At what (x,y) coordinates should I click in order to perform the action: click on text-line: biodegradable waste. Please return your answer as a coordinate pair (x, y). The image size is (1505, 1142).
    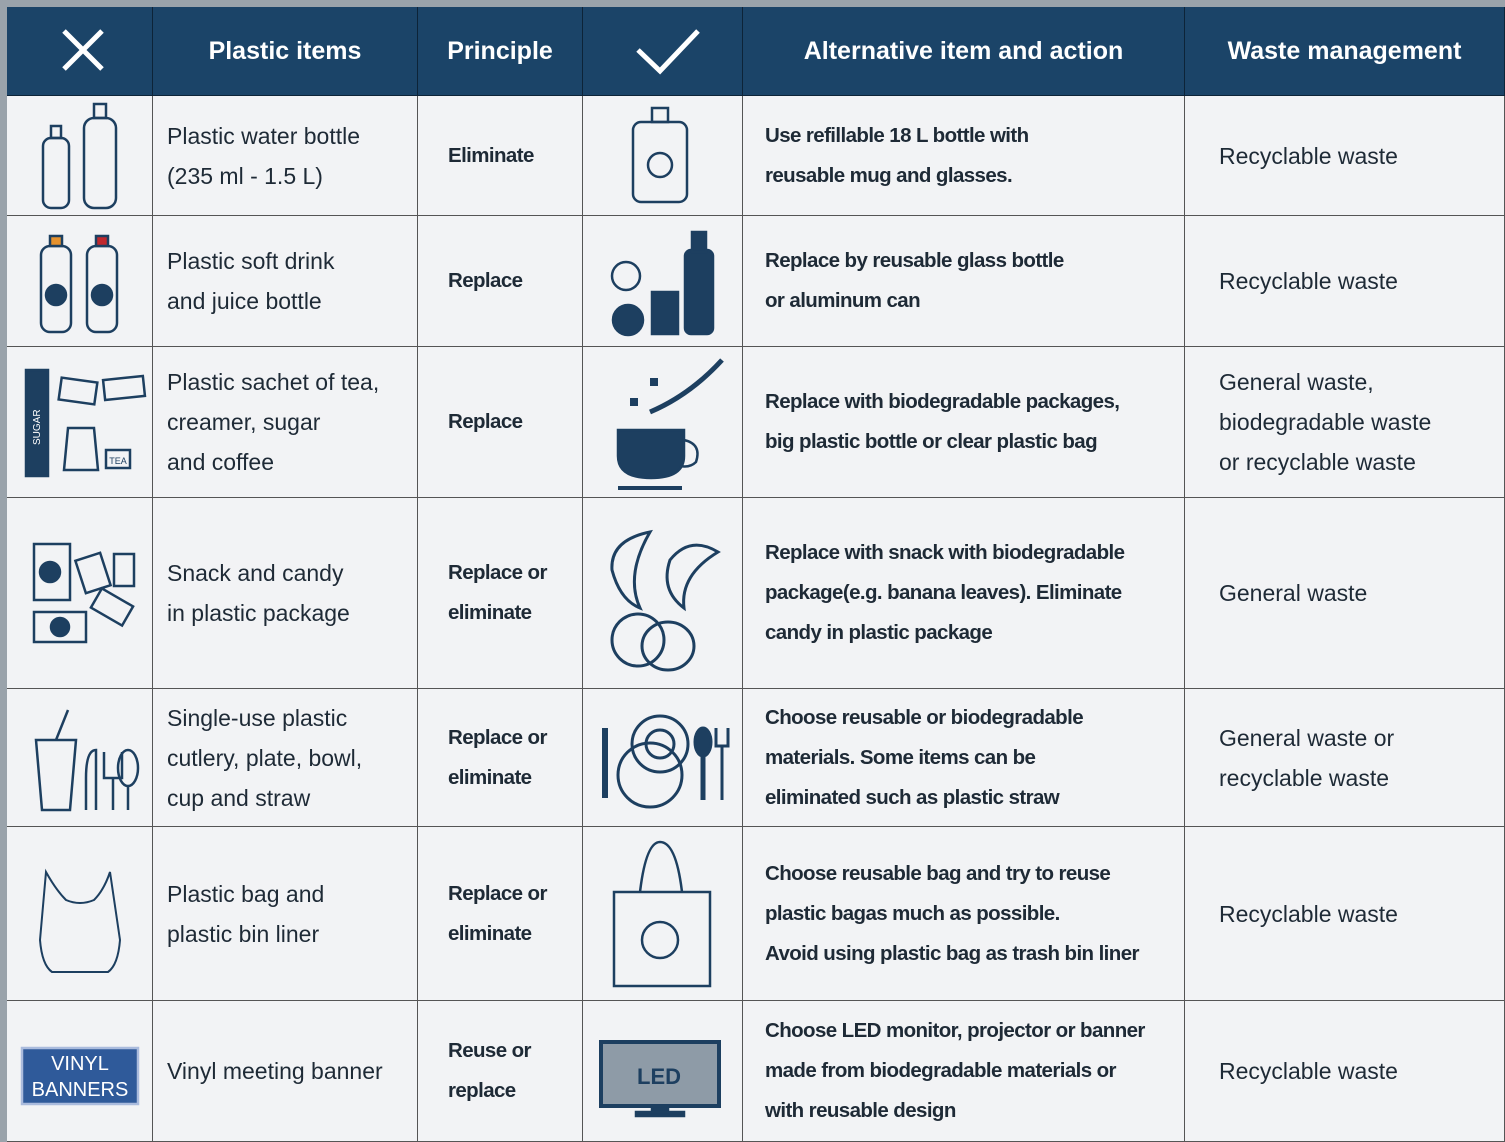
    Looking at the image, I should click on (1325, 422).